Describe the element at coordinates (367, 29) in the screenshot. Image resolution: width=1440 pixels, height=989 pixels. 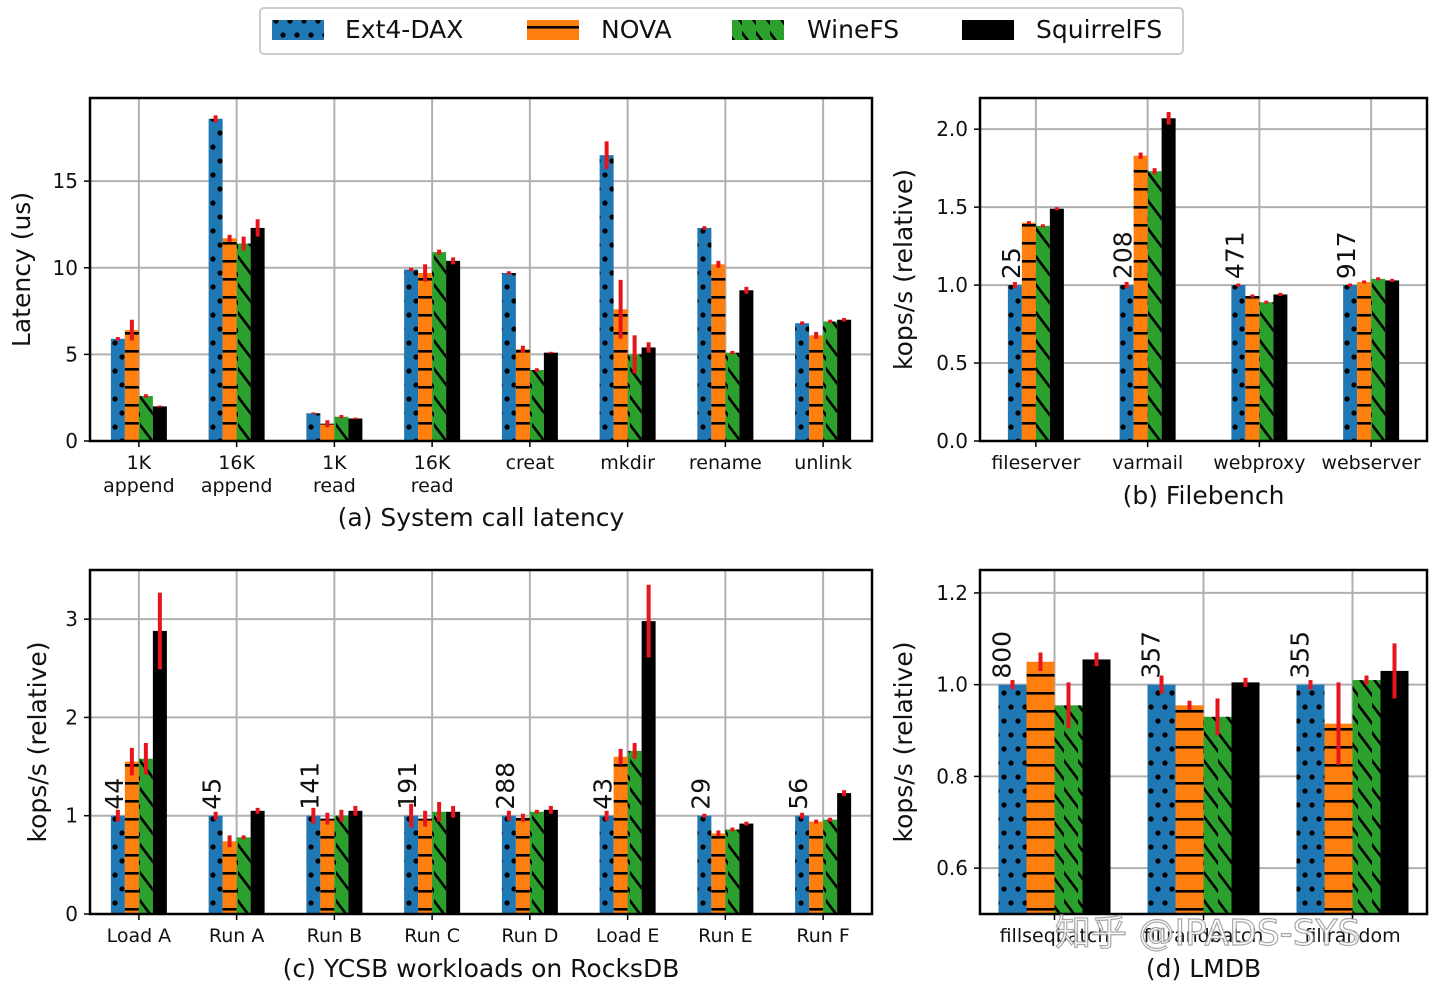
I see `legend-item-ext4-dax: Ext4-DAX` at that location.